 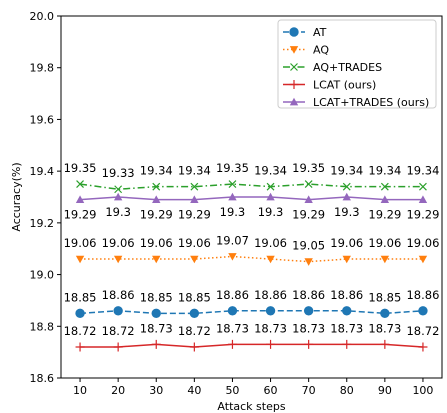 What do you see at coordinates (251, 406) in the screenshot?
I see `x-axis-title: Attack steps` at bounding box center [251, 406].